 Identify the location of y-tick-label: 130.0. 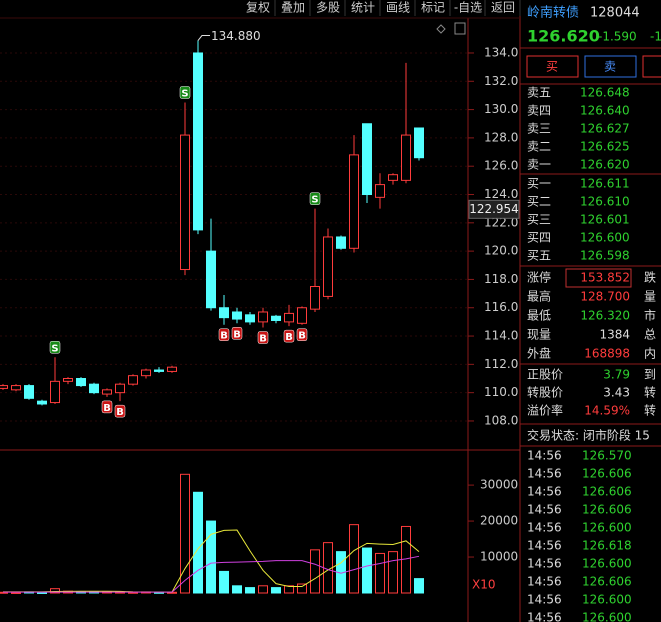
(501, 109).